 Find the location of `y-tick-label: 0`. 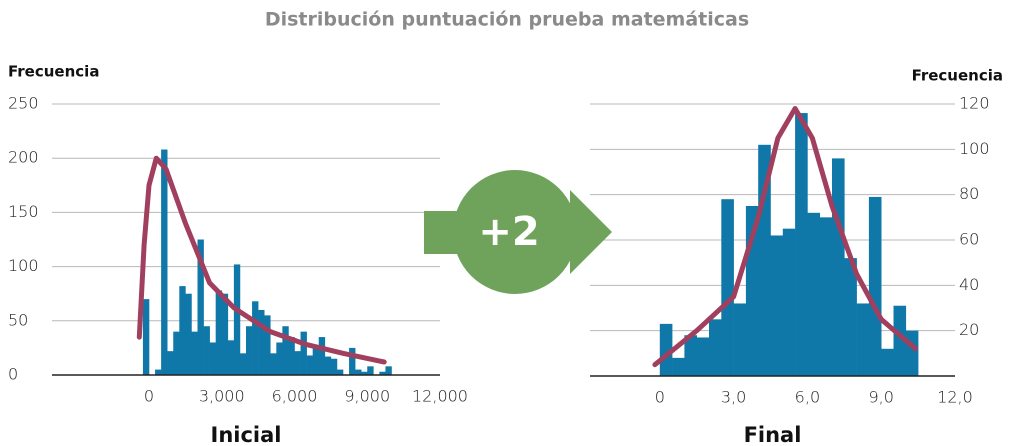

y-tick-label: 0 is located at coordinates (13, 374).